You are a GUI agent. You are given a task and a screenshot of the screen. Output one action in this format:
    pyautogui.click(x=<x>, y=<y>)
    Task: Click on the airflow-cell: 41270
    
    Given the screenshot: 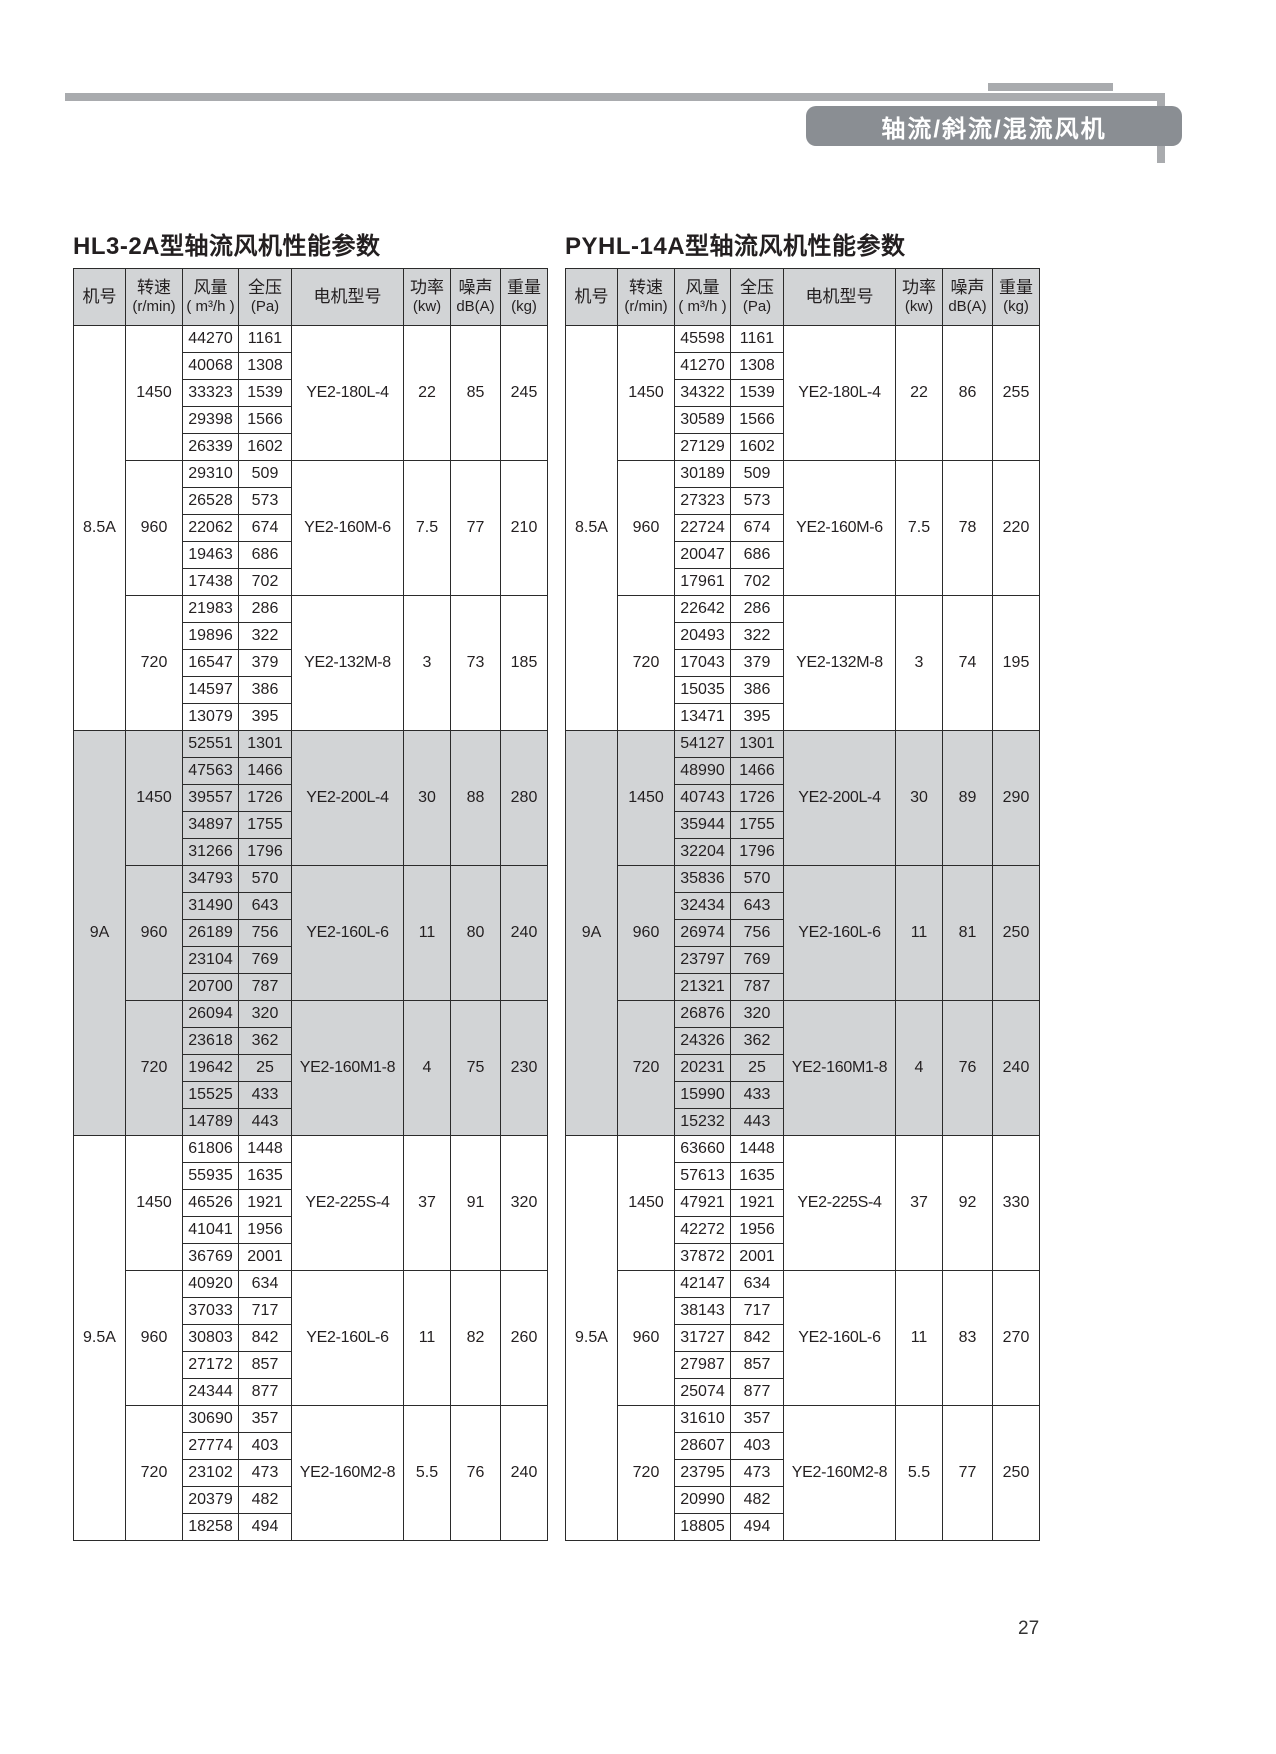 What is the action you would take?
    pyautogui.click(x=702, y=366)
    